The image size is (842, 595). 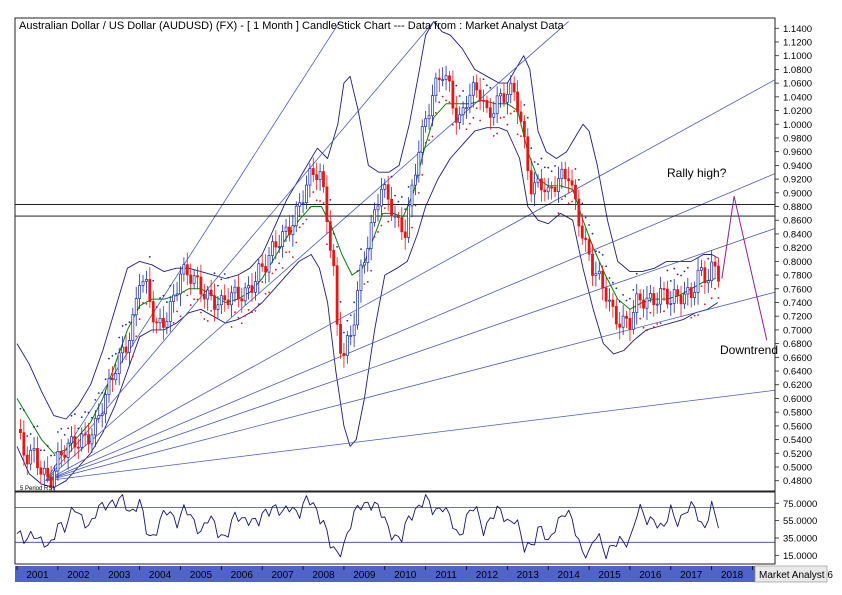 I want to click on rsi-panel, so click(x=395, y=527).